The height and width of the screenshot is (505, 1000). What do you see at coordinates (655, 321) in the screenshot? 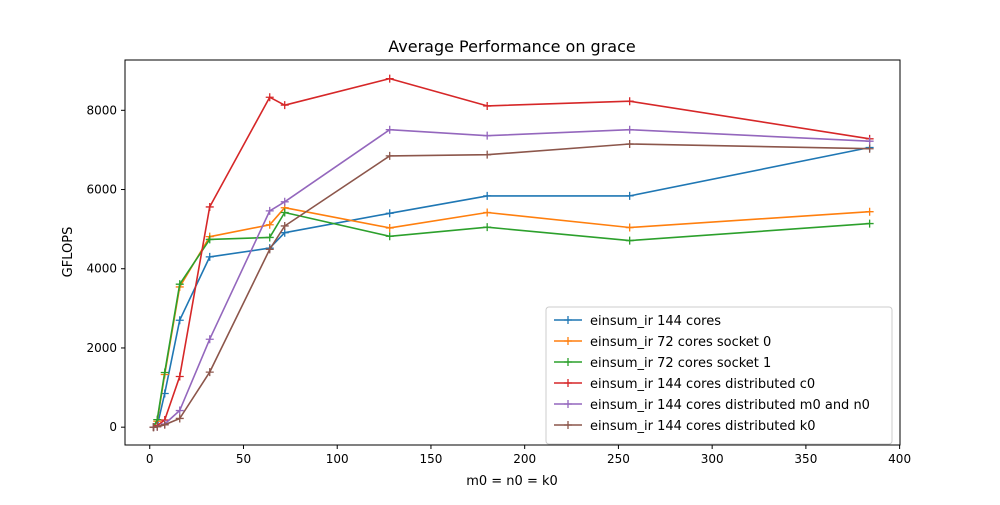
I see `legend-entry-label: einsum_ir 144 cores` at bounding box center [655, 321].